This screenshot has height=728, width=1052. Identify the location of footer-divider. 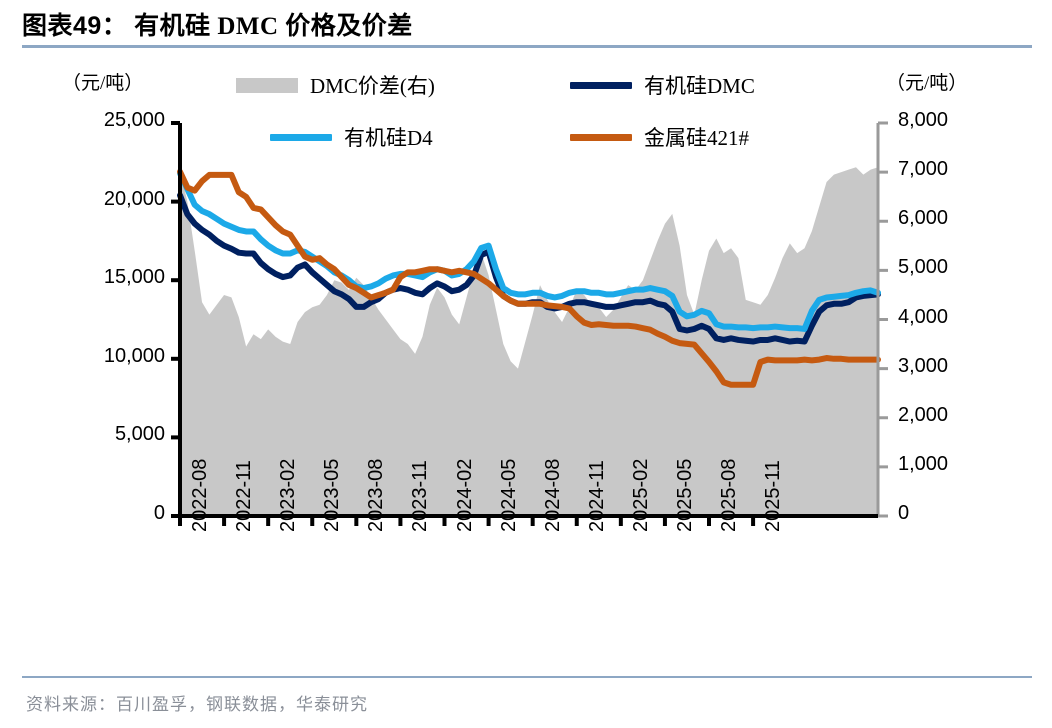
(527, 677).